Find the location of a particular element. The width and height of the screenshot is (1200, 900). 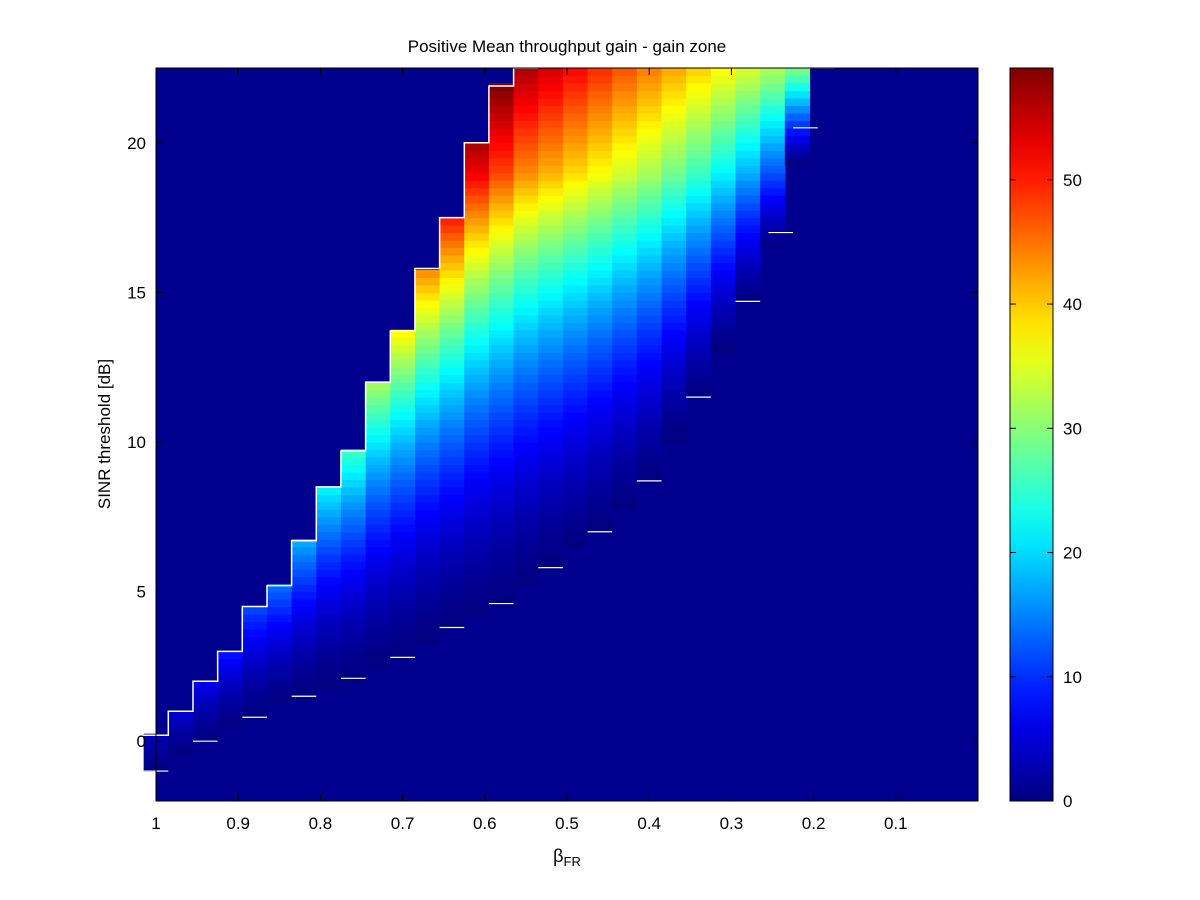

y-tick-label: 10 is located at coordinates (136, 442).